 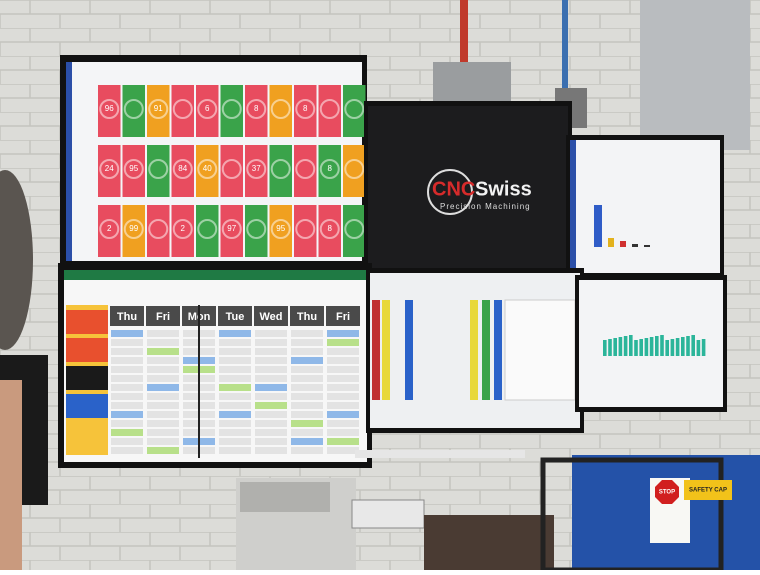 I want to click on printer-tray, so click(x=285, y=497).